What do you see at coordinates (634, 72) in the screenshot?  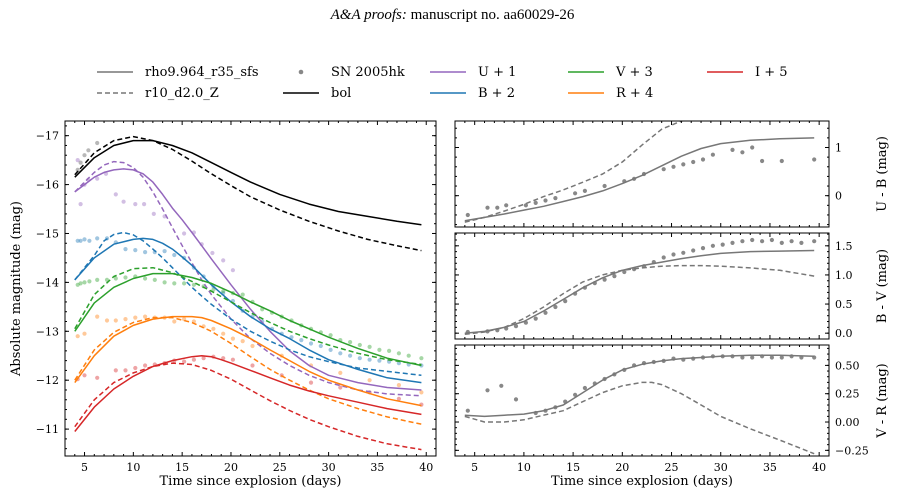 I see `legend-label: V + 3` at bounding box center [634, 72].